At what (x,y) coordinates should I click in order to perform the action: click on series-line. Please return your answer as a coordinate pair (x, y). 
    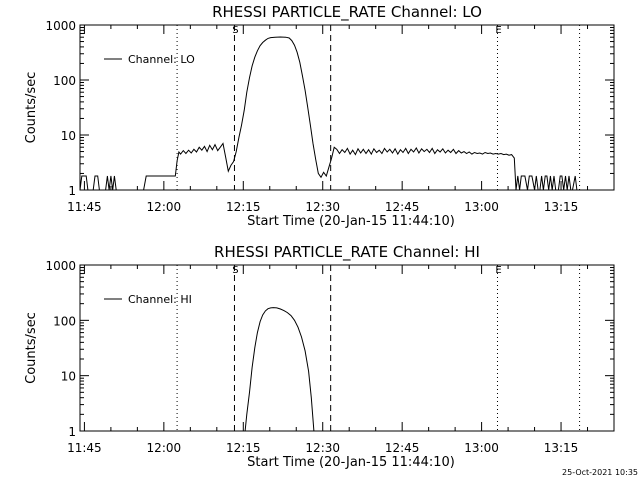
    Looking at the image, I should click on (279, 369).